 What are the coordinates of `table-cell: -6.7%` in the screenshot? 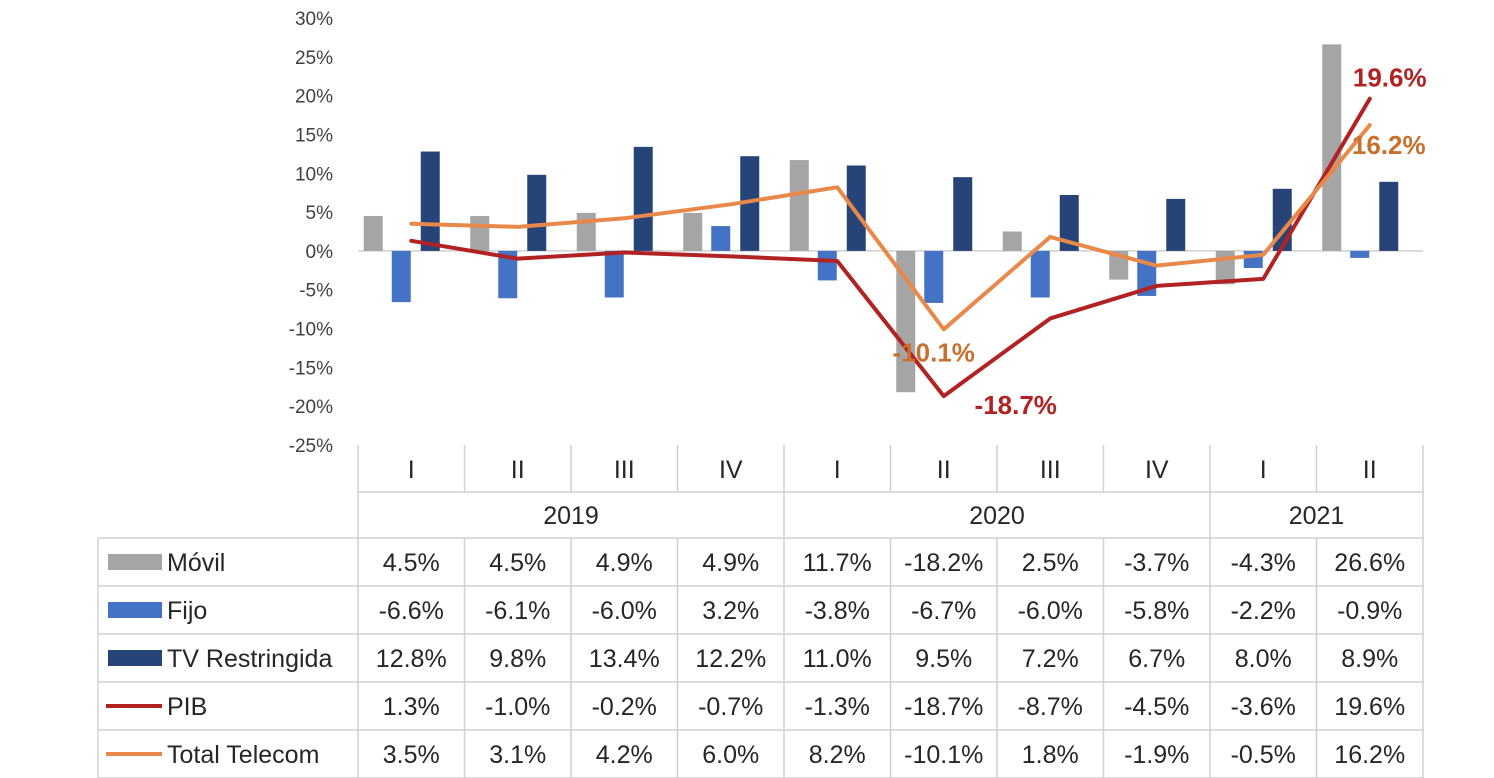 It's located at (943, 611).